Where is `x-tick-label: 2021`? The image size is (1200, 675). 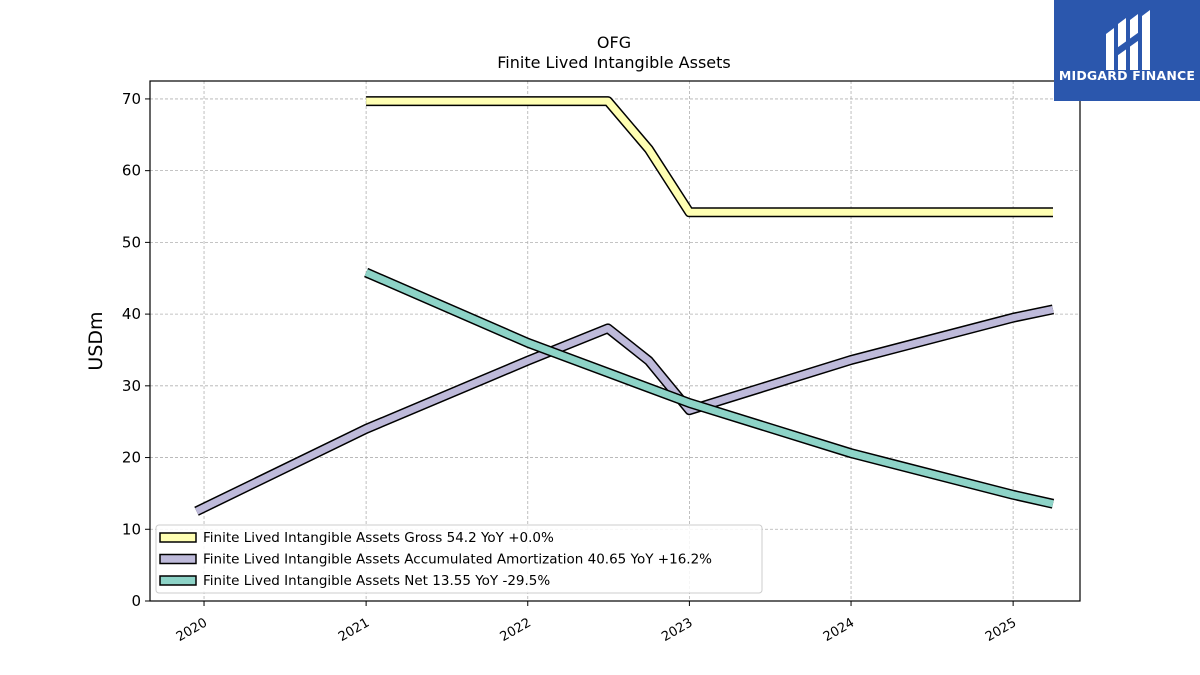 x-tick-label: 2021 is located at coordinates (354, 630).